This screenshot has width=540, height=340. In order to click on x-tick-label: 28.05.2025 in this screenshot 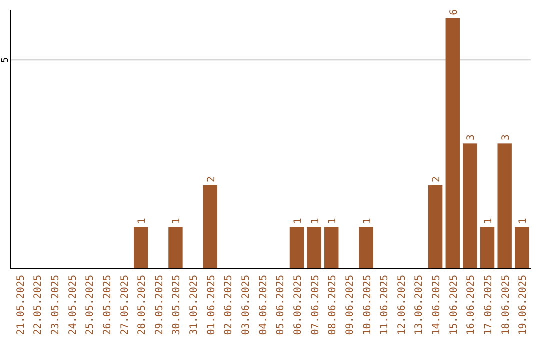, I will do `click(142, 305)`.